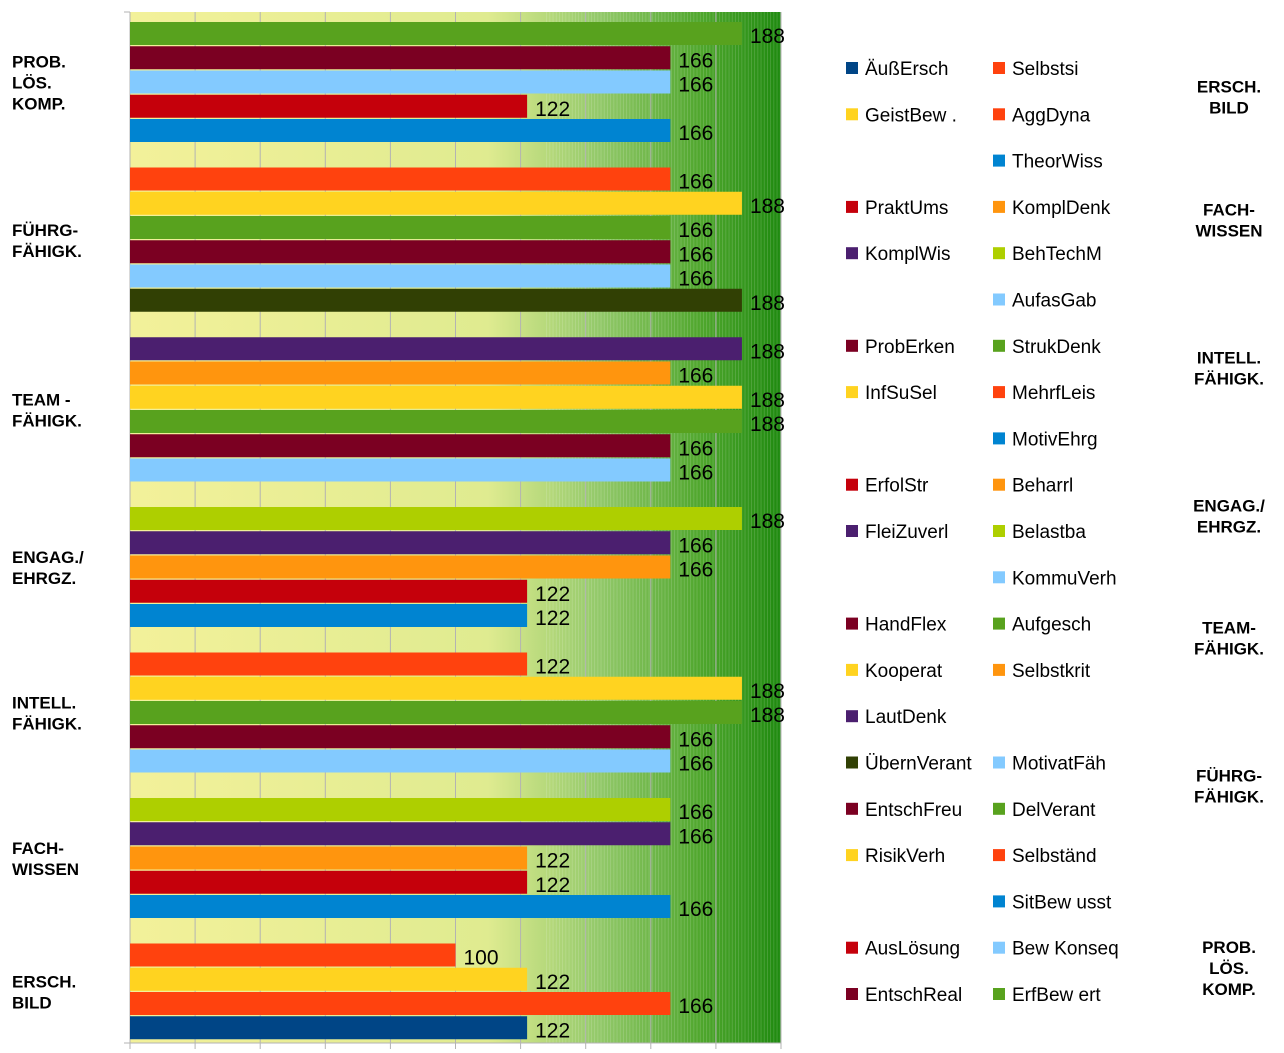 The height and width of the screenshot is (1053, 1284). What do you see at coordinates (45, 859) in the screenshot?
I see `category-label: FACH-WISSEN` at bounding box center [45, 859].